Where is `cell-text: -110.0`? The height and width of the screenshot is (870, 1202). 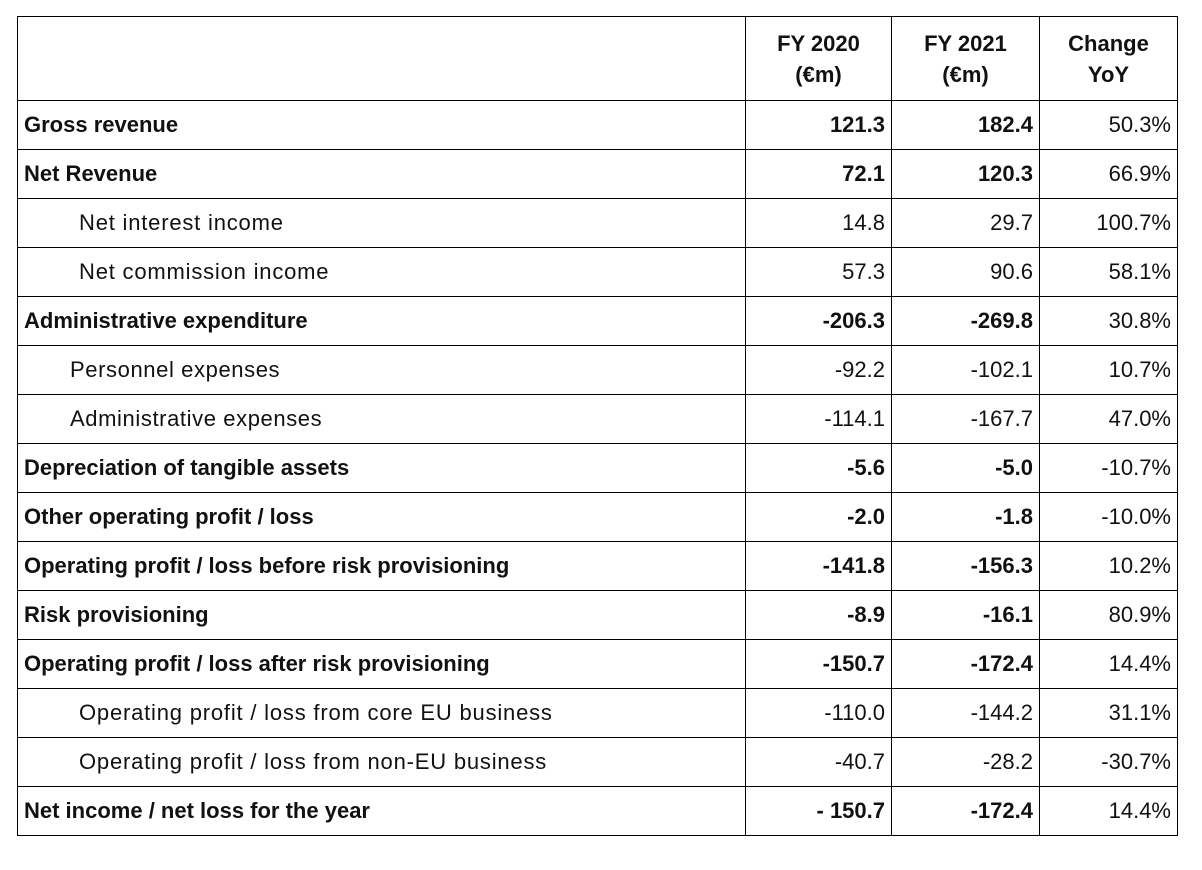
cell-text: -110.0 is located at coordinates (854, 712).